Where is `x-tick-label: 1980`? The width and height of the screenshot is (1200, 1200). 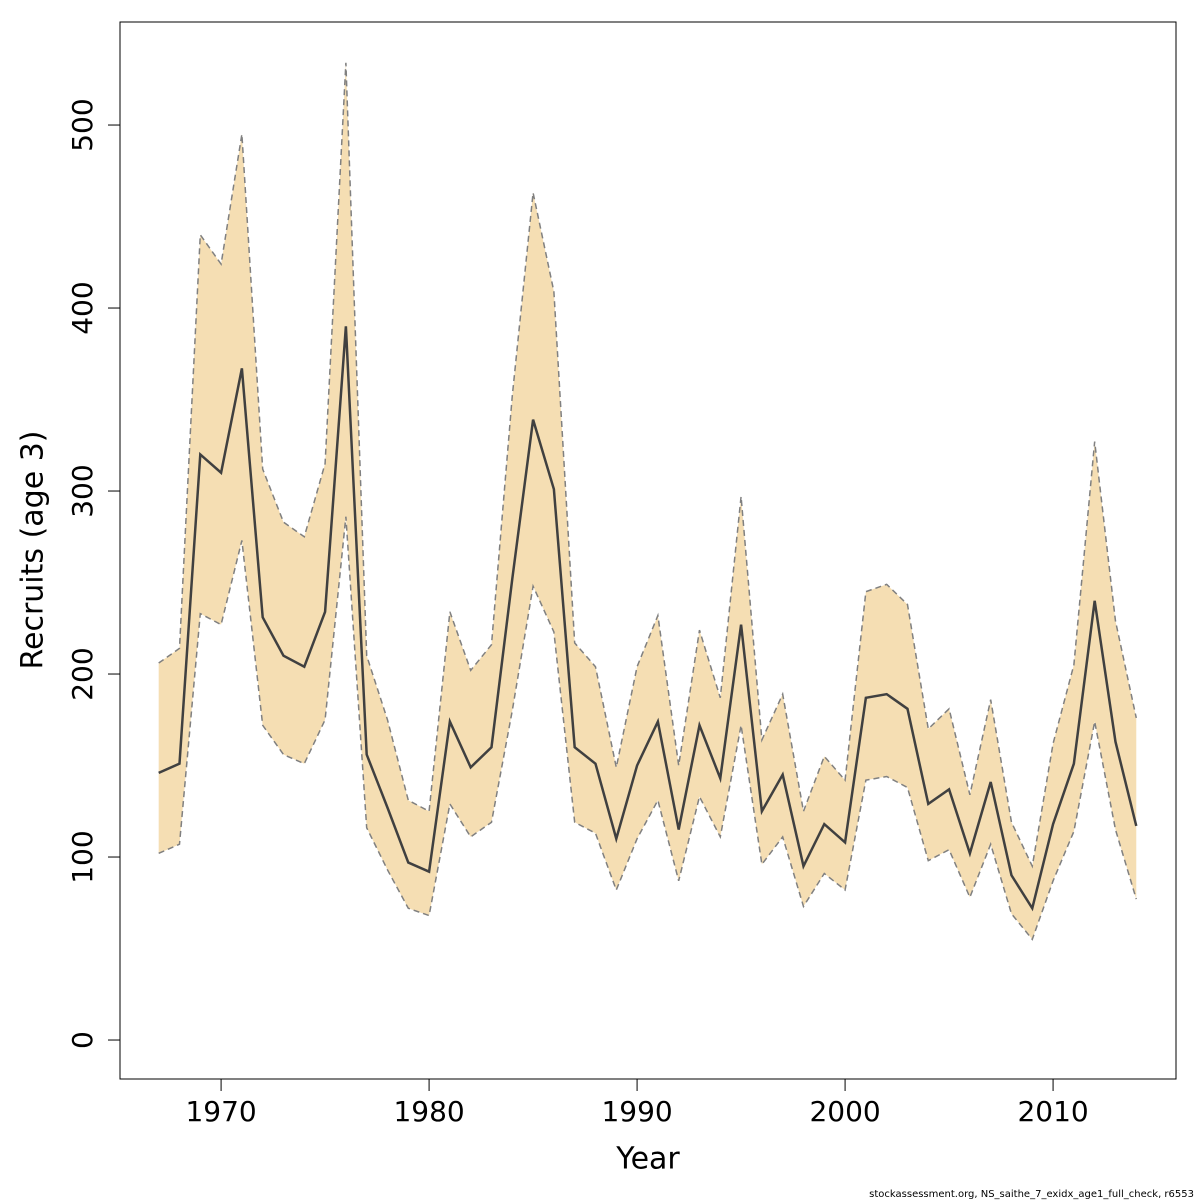 x-tick-label: 1980 is located at coordinates (428, 1111).